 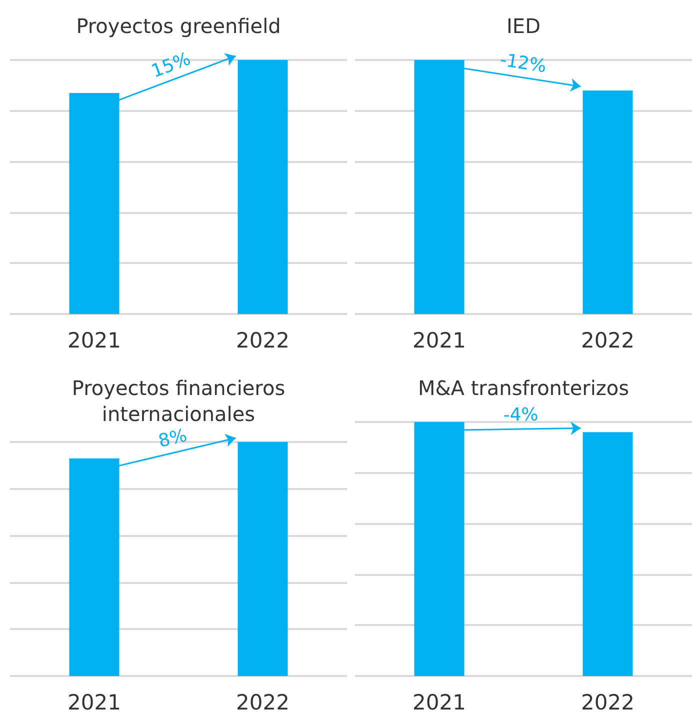 I want to click on annotation: 8%, so click(x=173, y=438).